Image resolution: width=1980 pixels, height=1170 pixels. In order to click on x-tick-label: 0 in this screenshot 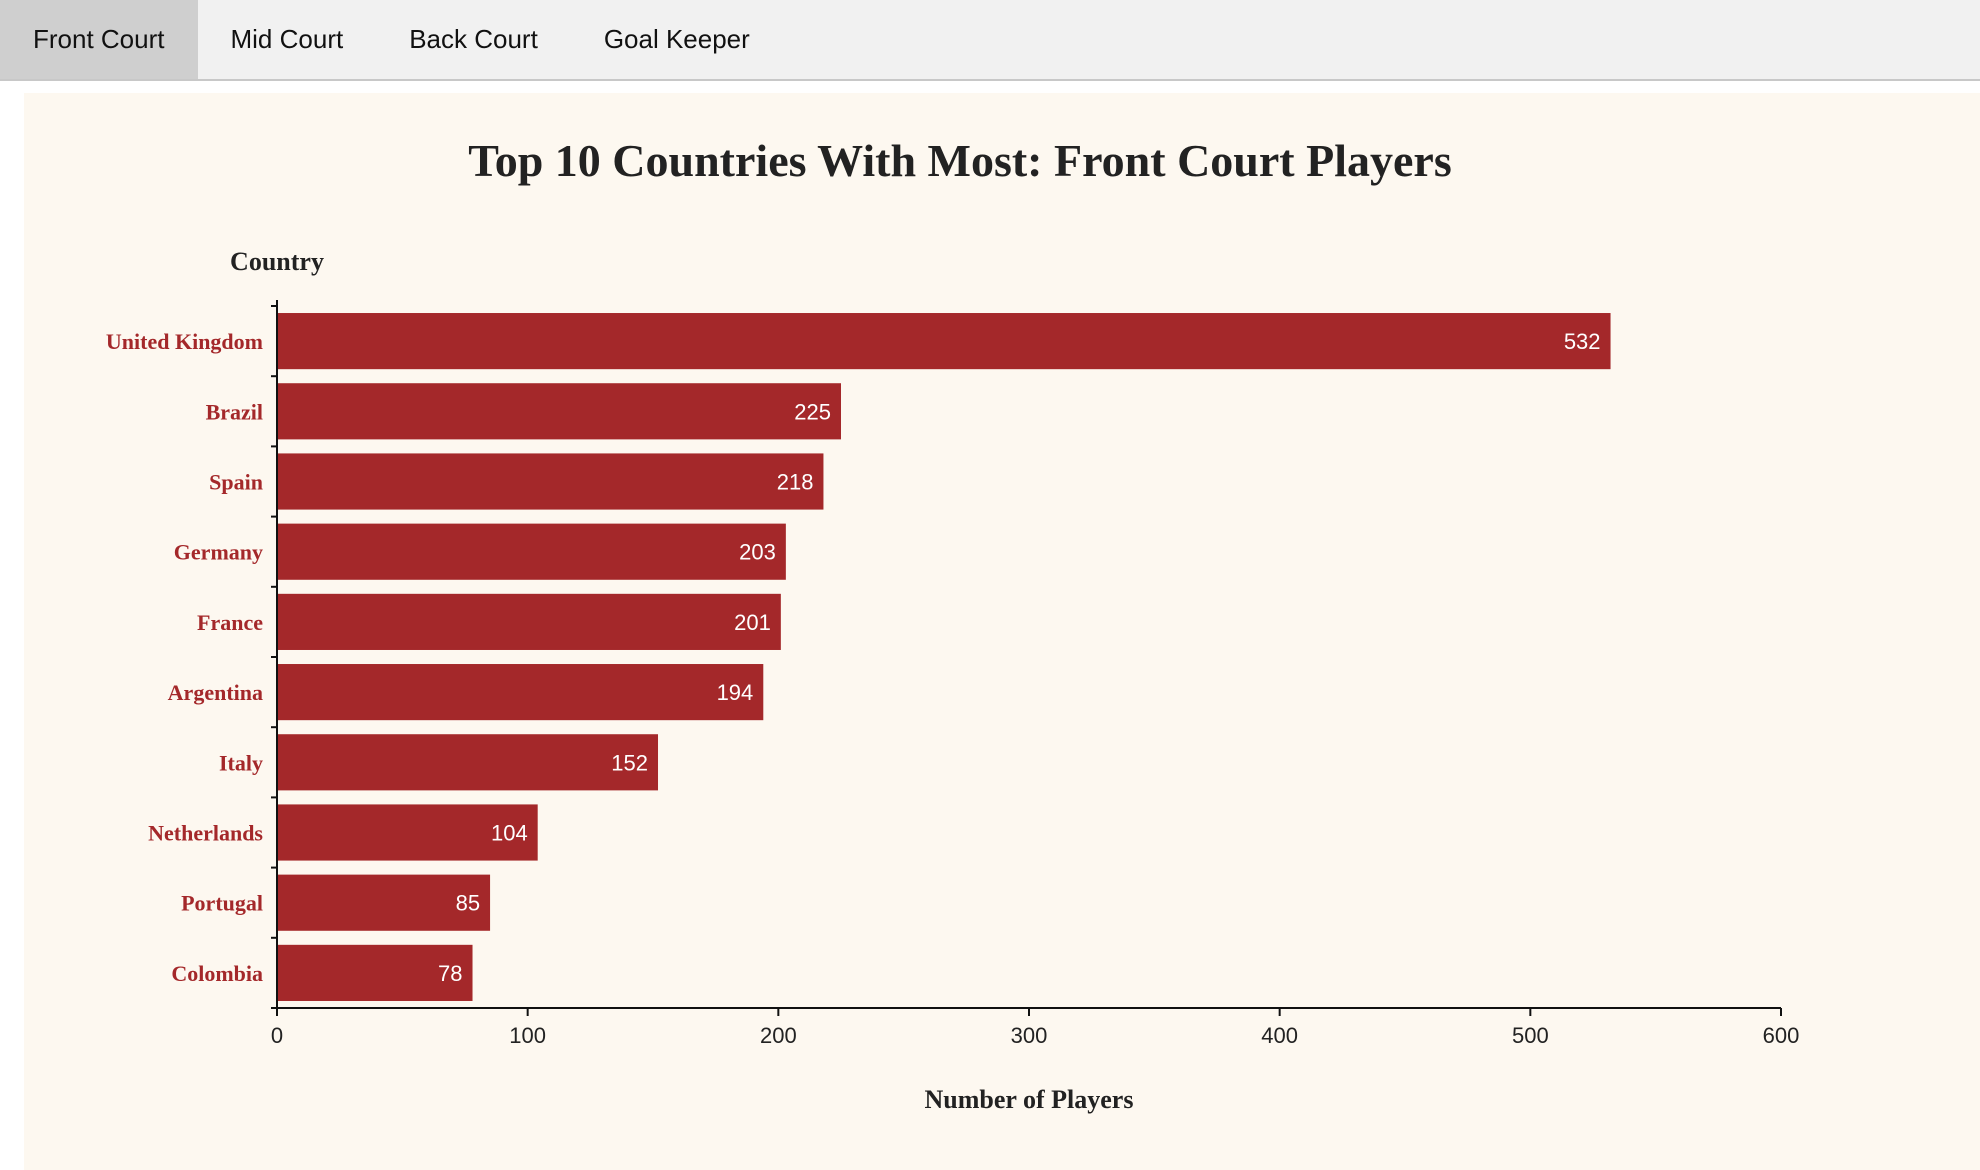, I will do `click(277, 1035)`.